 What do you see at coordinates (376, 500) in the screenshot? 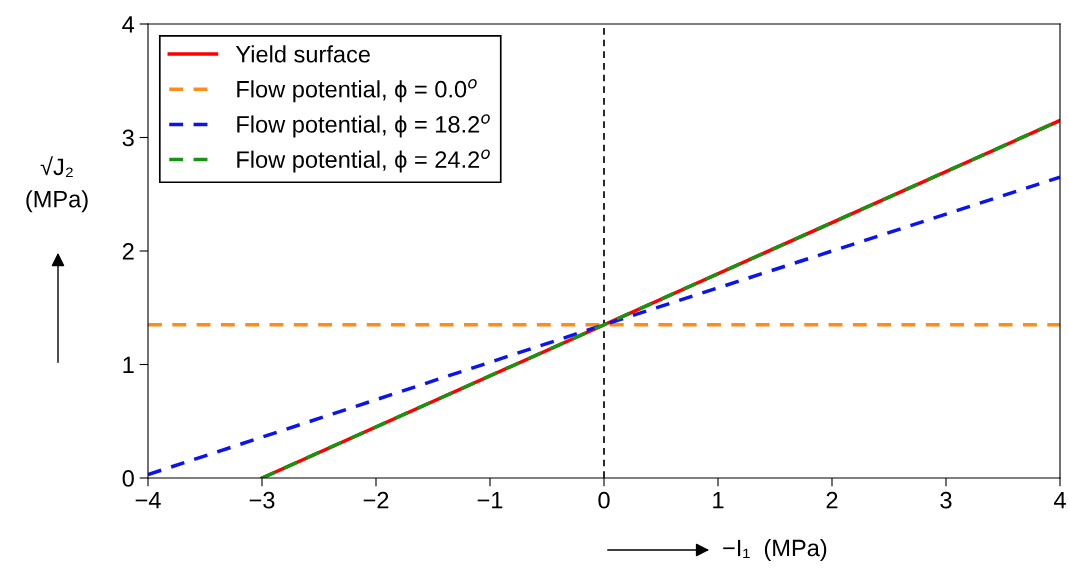
I see `x-tick-label: −2` at bounding box center [376, 500].